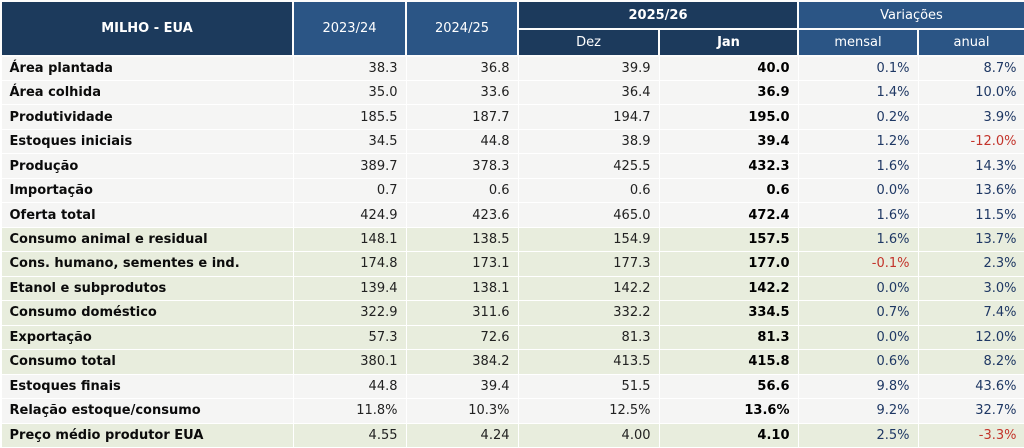 This screenshot has width=1024, height=448. Describe the element at coordinates (147, 239) in the screenshot. I see `row-label: Consumo animal e residual` at that location.